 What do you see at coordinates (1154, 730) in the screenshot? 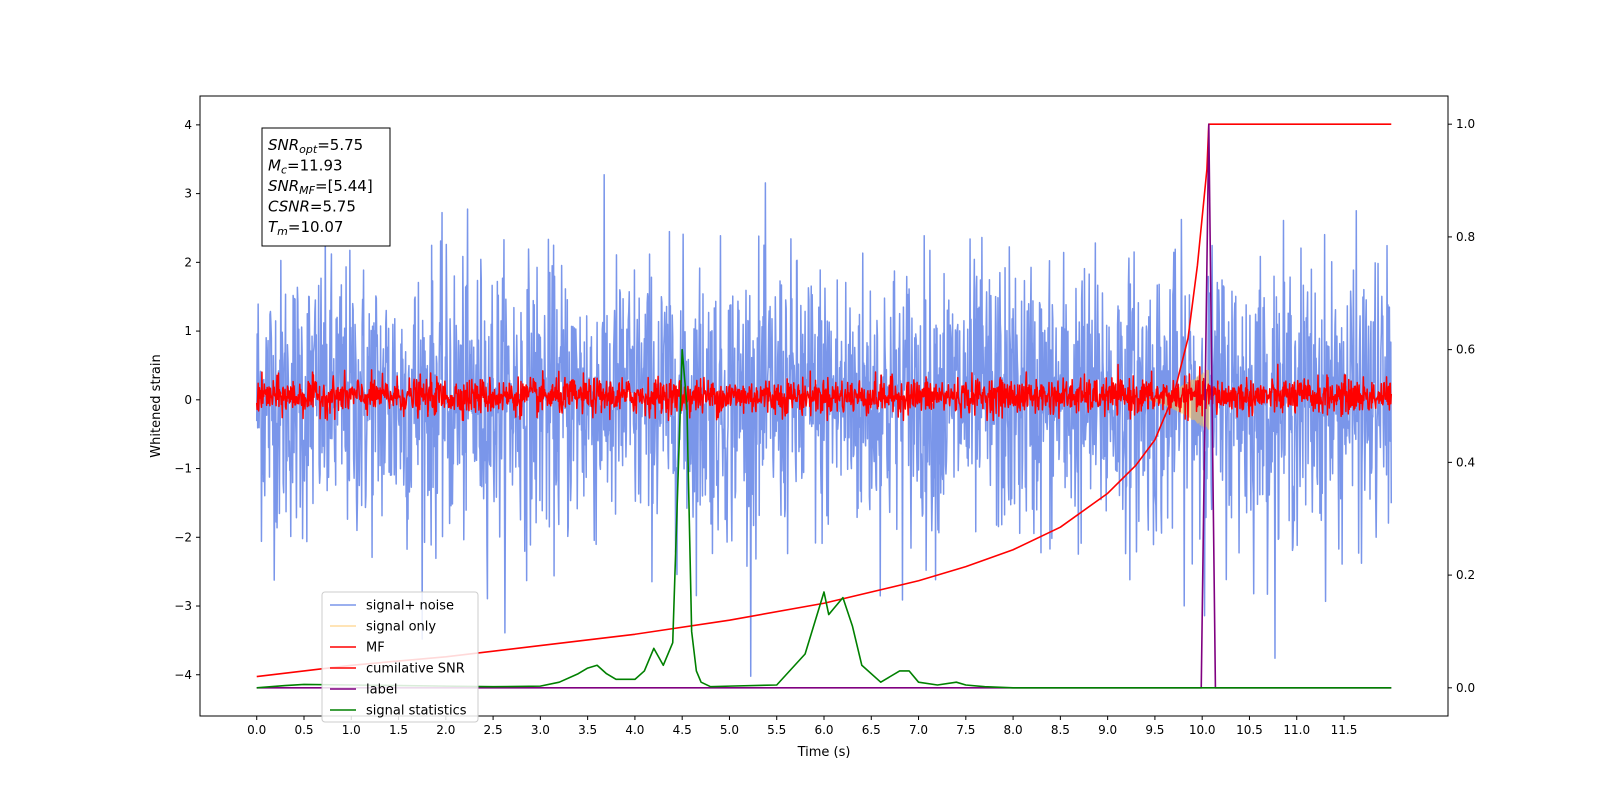
I see `x-tick-label: 9.5` at bounding box center [1154, 730].